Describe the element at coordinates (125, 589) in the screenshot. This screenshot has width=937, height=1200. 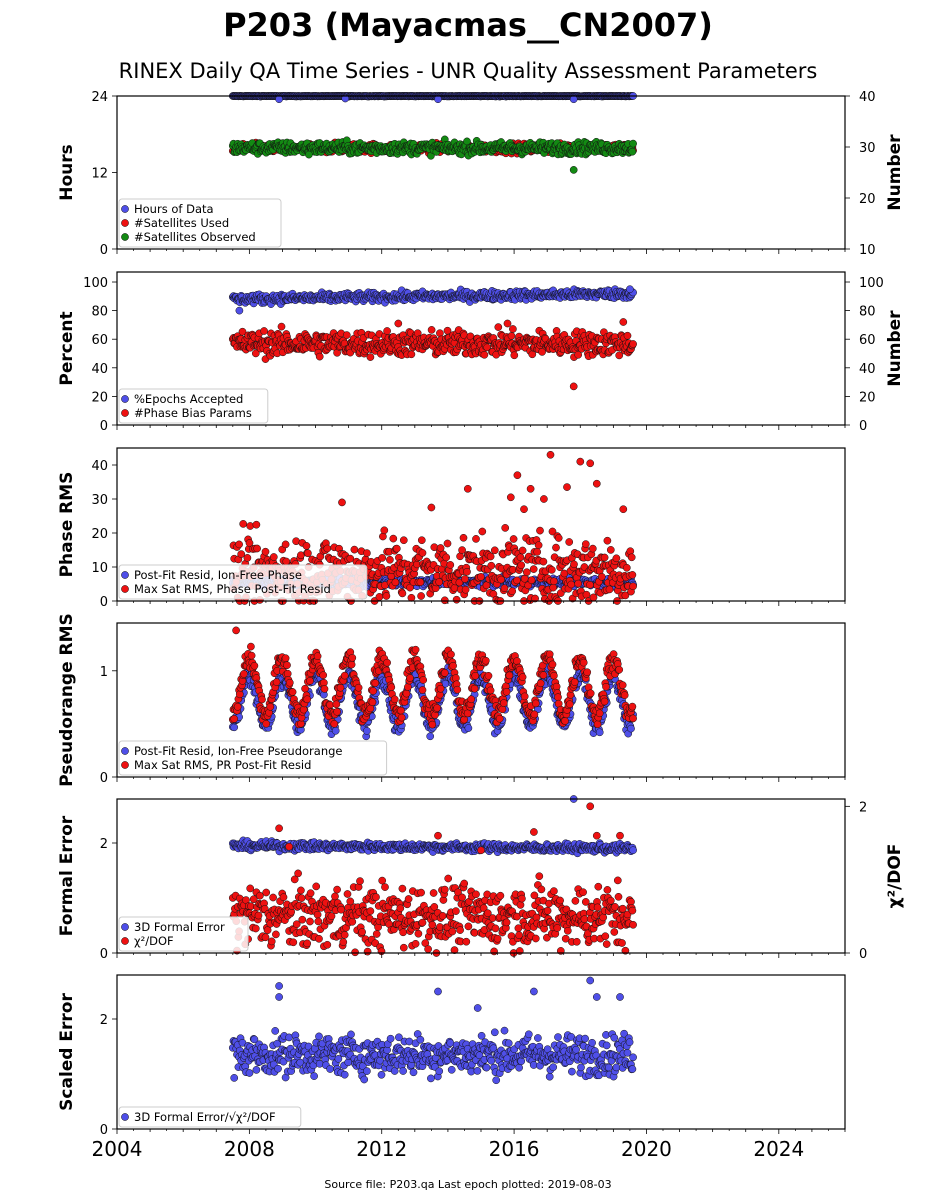
I see `legend-marker` at that location.